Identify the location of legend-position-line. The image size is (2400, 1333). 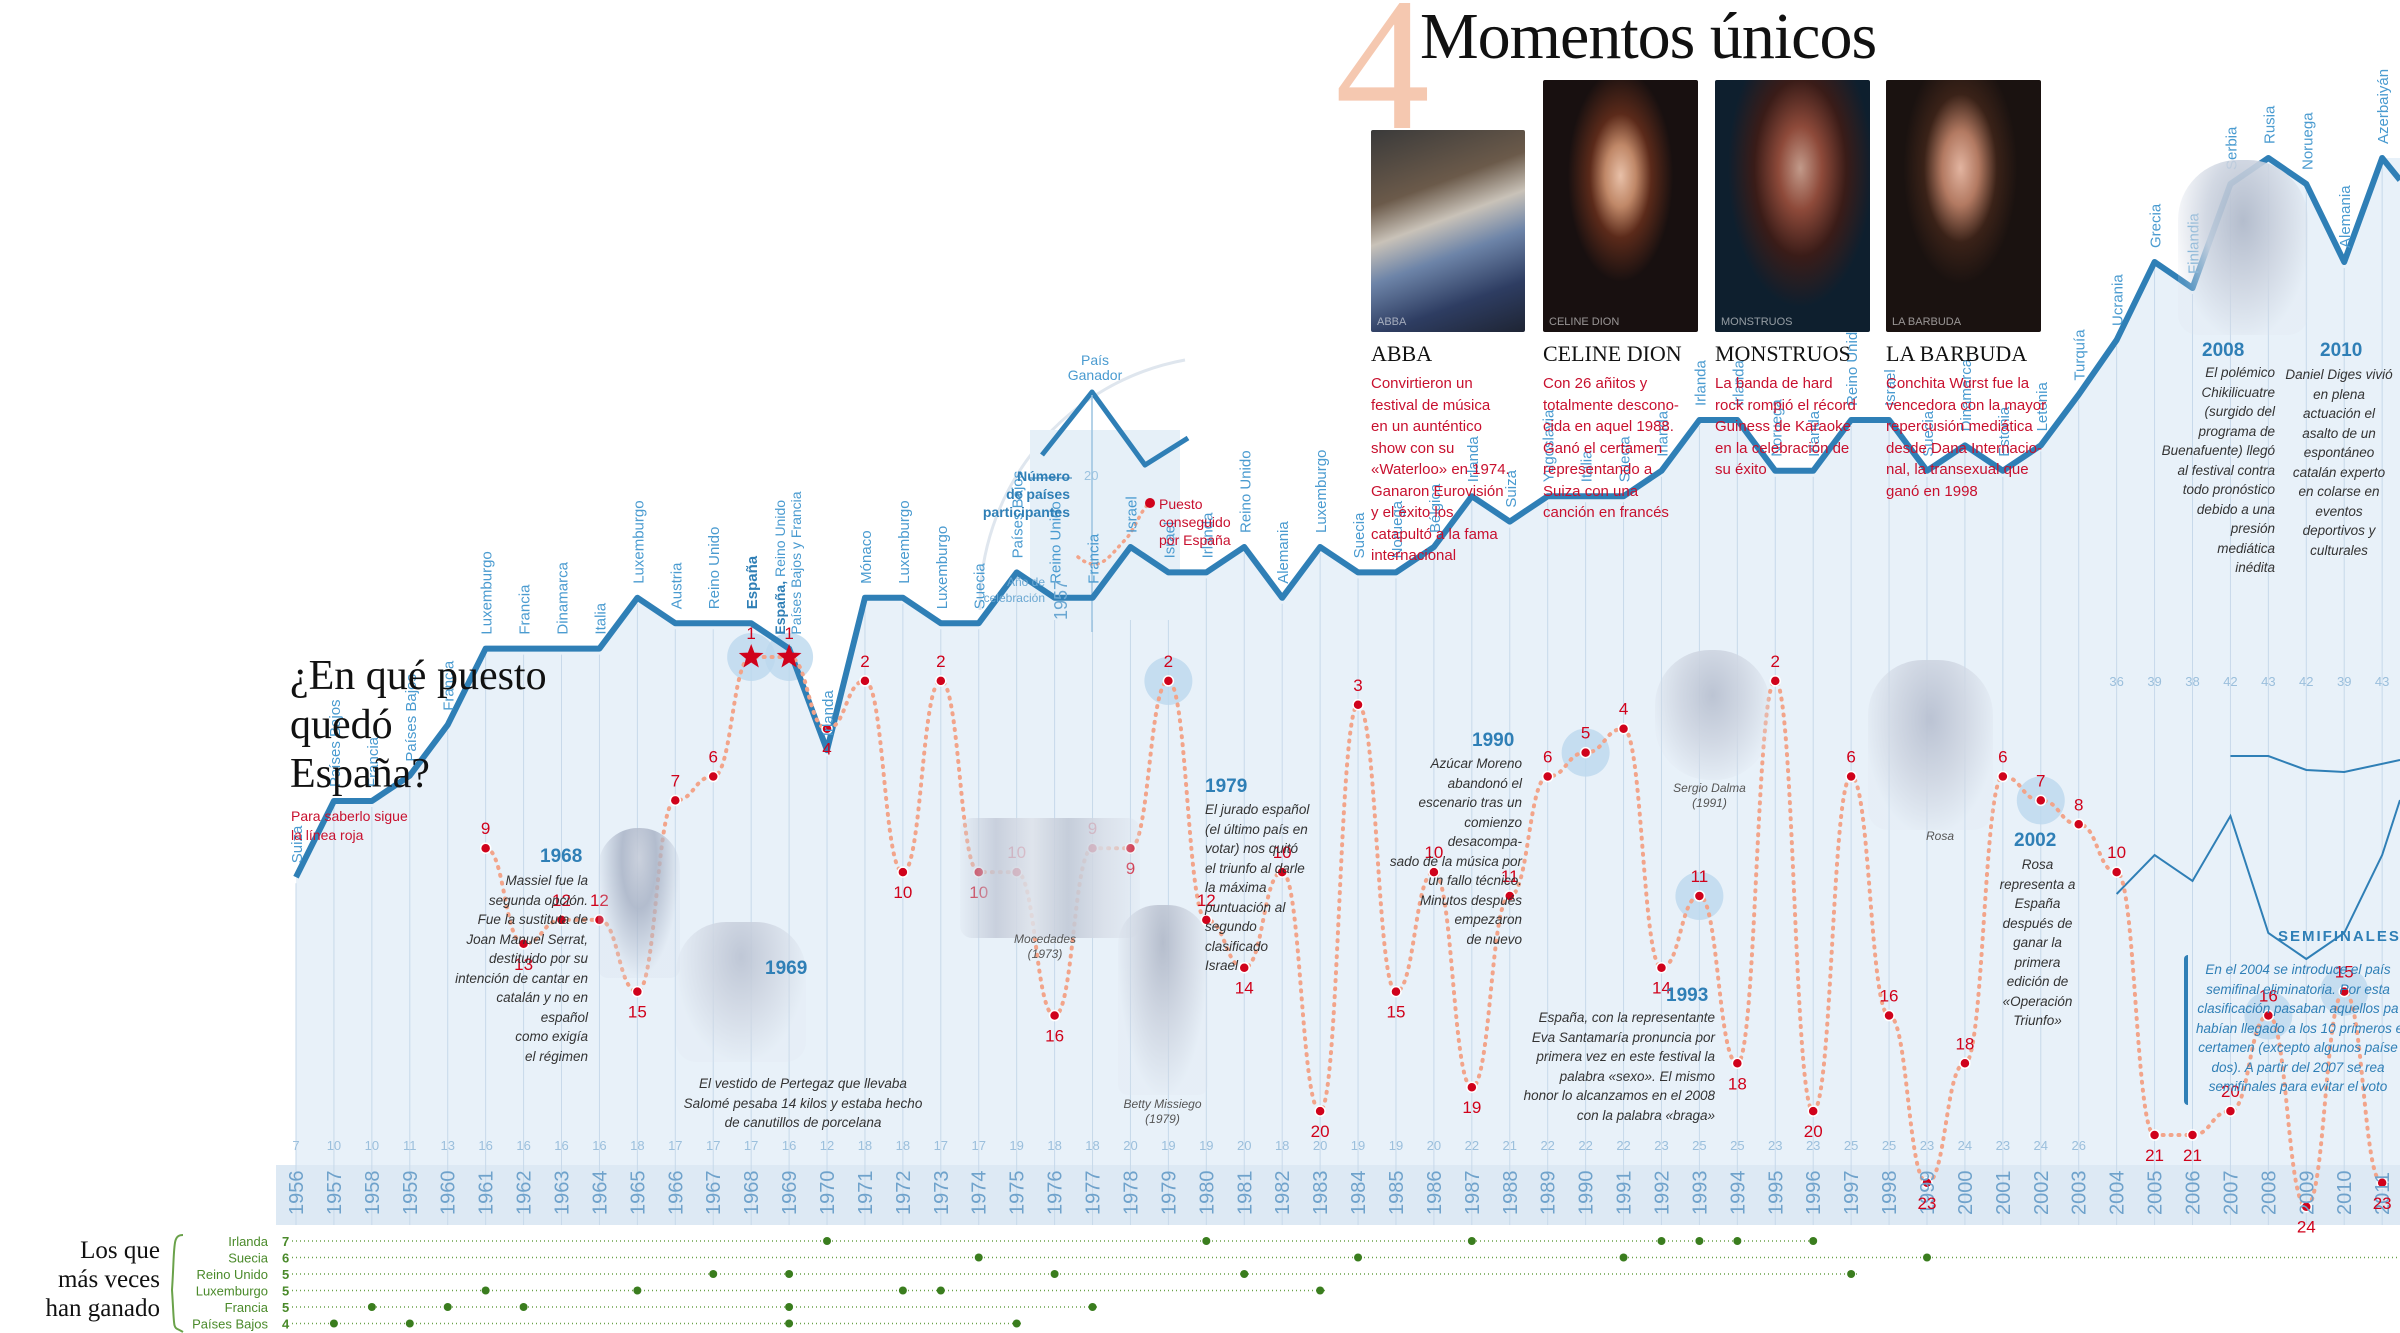
(1114, 533).